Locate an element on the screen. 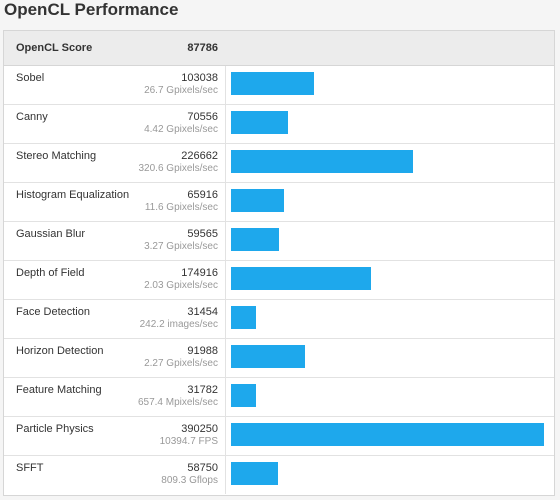  benchmark-score: 174916 is located at coordinates (199, 273).